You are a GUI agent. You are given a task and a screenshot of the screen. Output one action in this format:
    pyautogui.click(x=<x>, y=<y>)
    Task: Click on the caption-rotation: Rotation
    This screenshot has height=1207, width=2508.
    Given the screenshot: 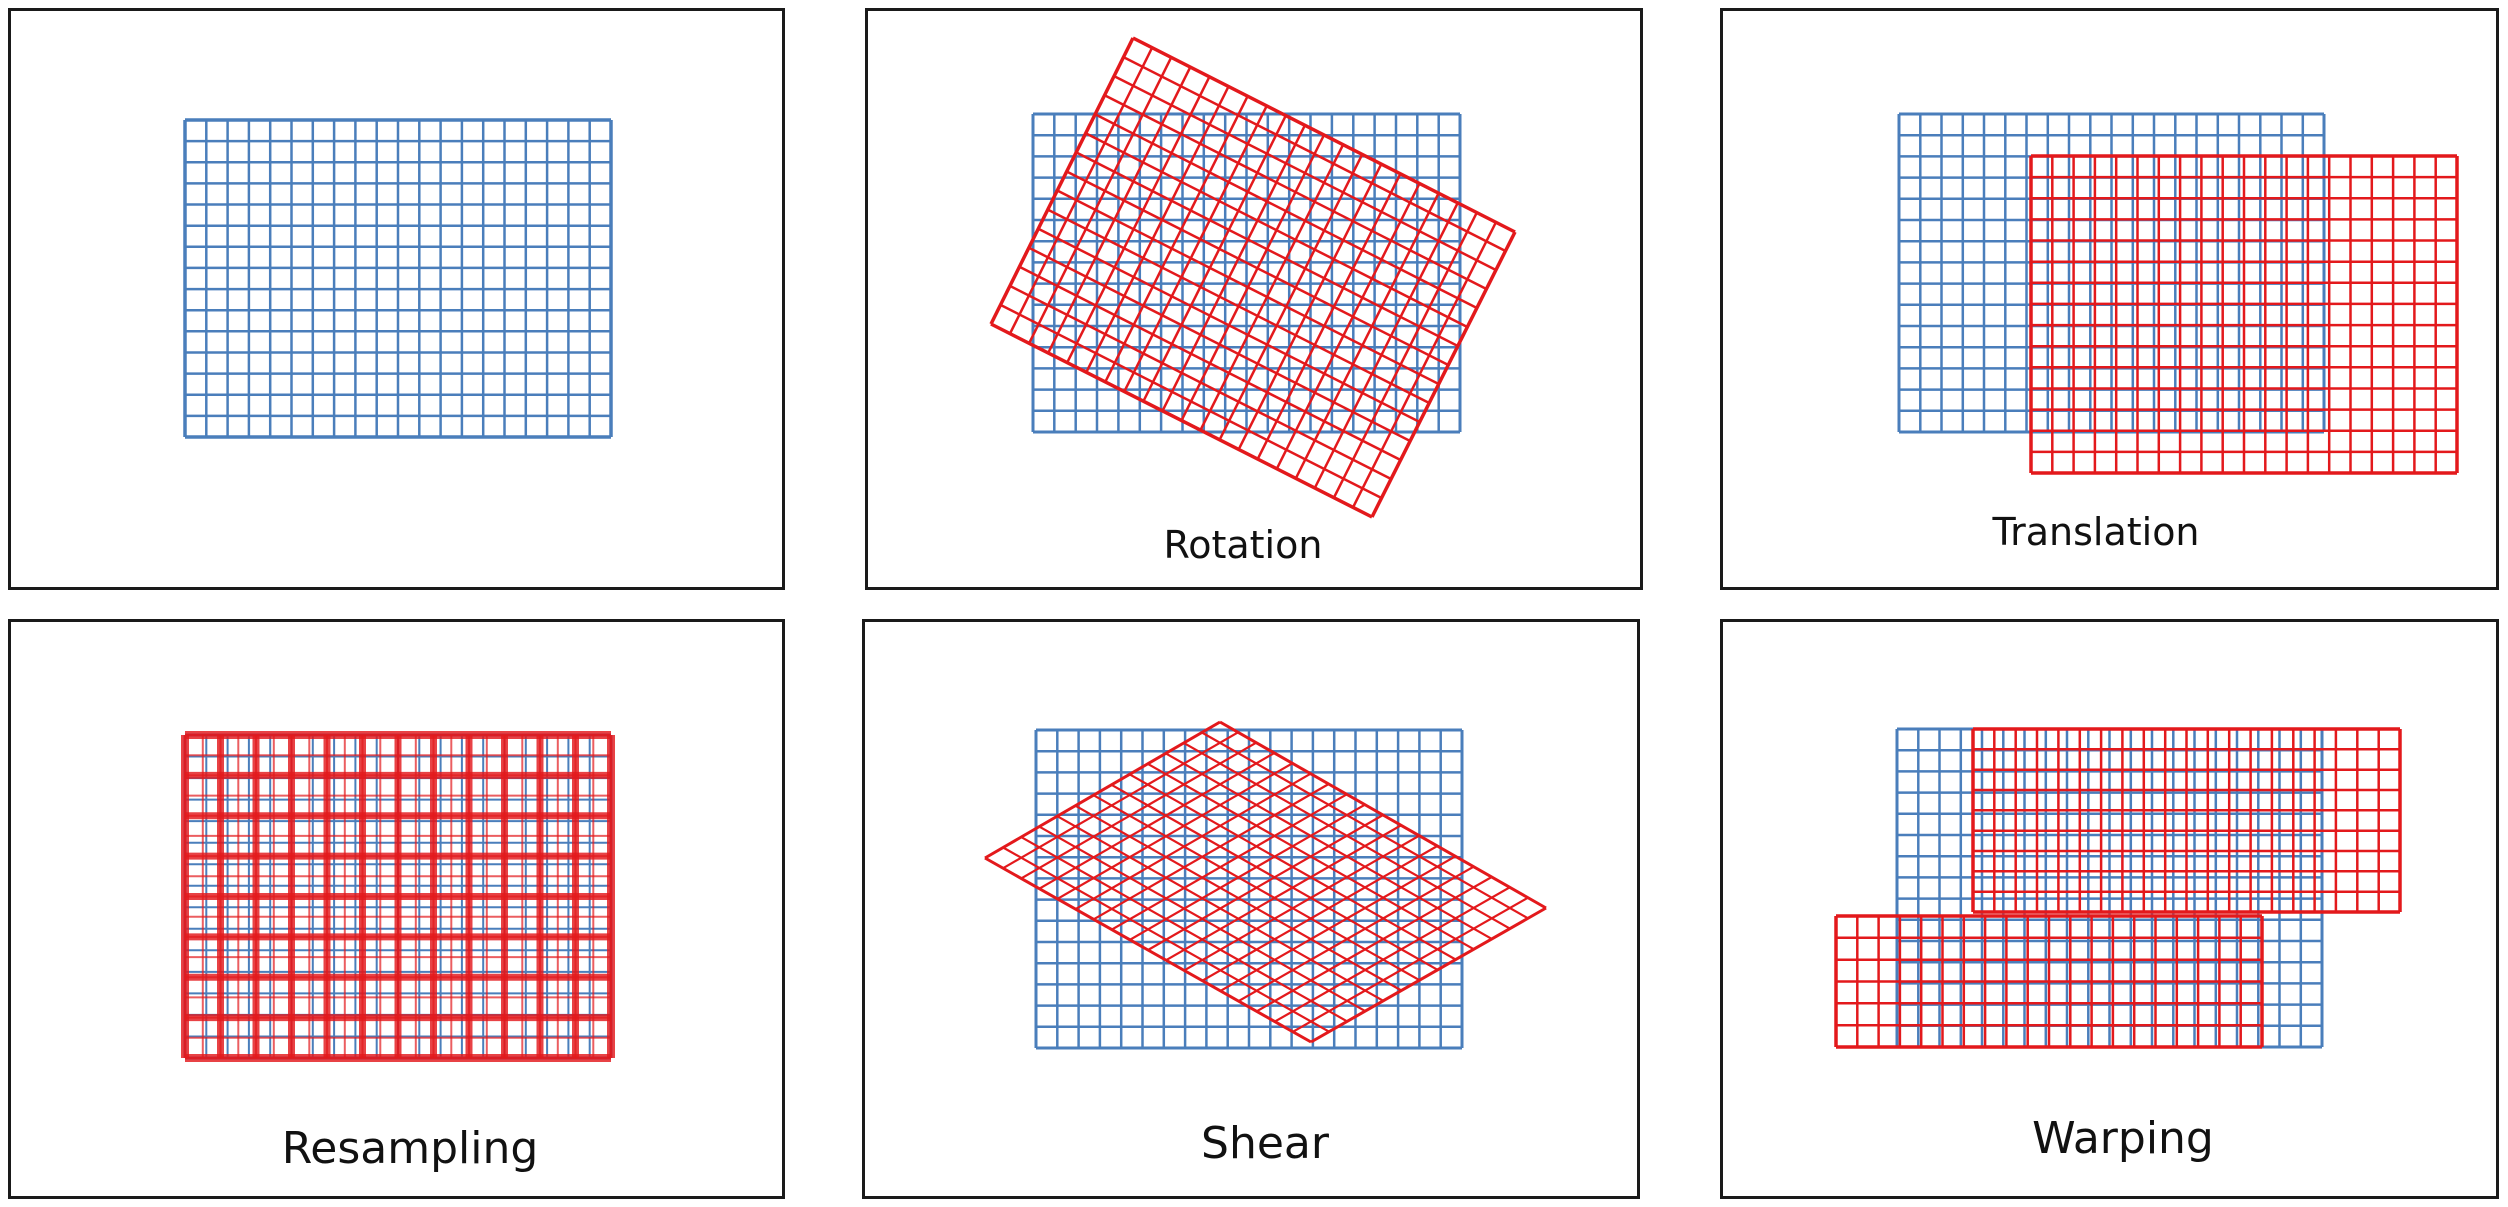 What is the action you would take?
    pyautogui.click(x=1243, y=545)
    